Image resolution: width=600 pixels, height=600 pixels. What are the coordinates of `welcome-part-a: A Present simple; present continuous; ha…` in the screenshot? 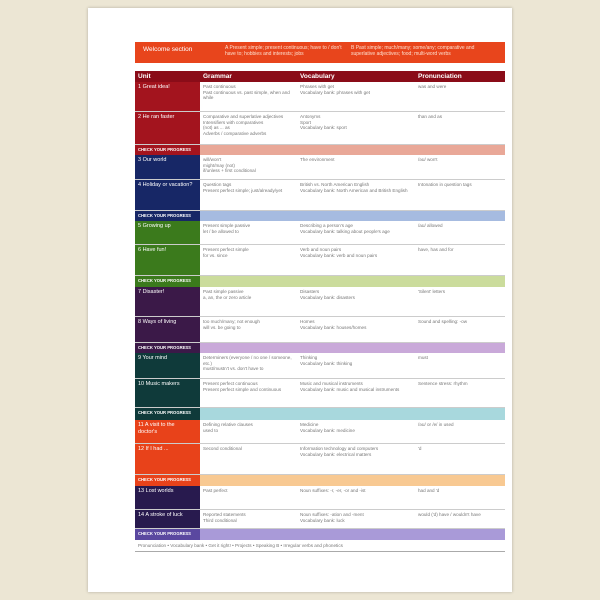 It's located at (283, 51).